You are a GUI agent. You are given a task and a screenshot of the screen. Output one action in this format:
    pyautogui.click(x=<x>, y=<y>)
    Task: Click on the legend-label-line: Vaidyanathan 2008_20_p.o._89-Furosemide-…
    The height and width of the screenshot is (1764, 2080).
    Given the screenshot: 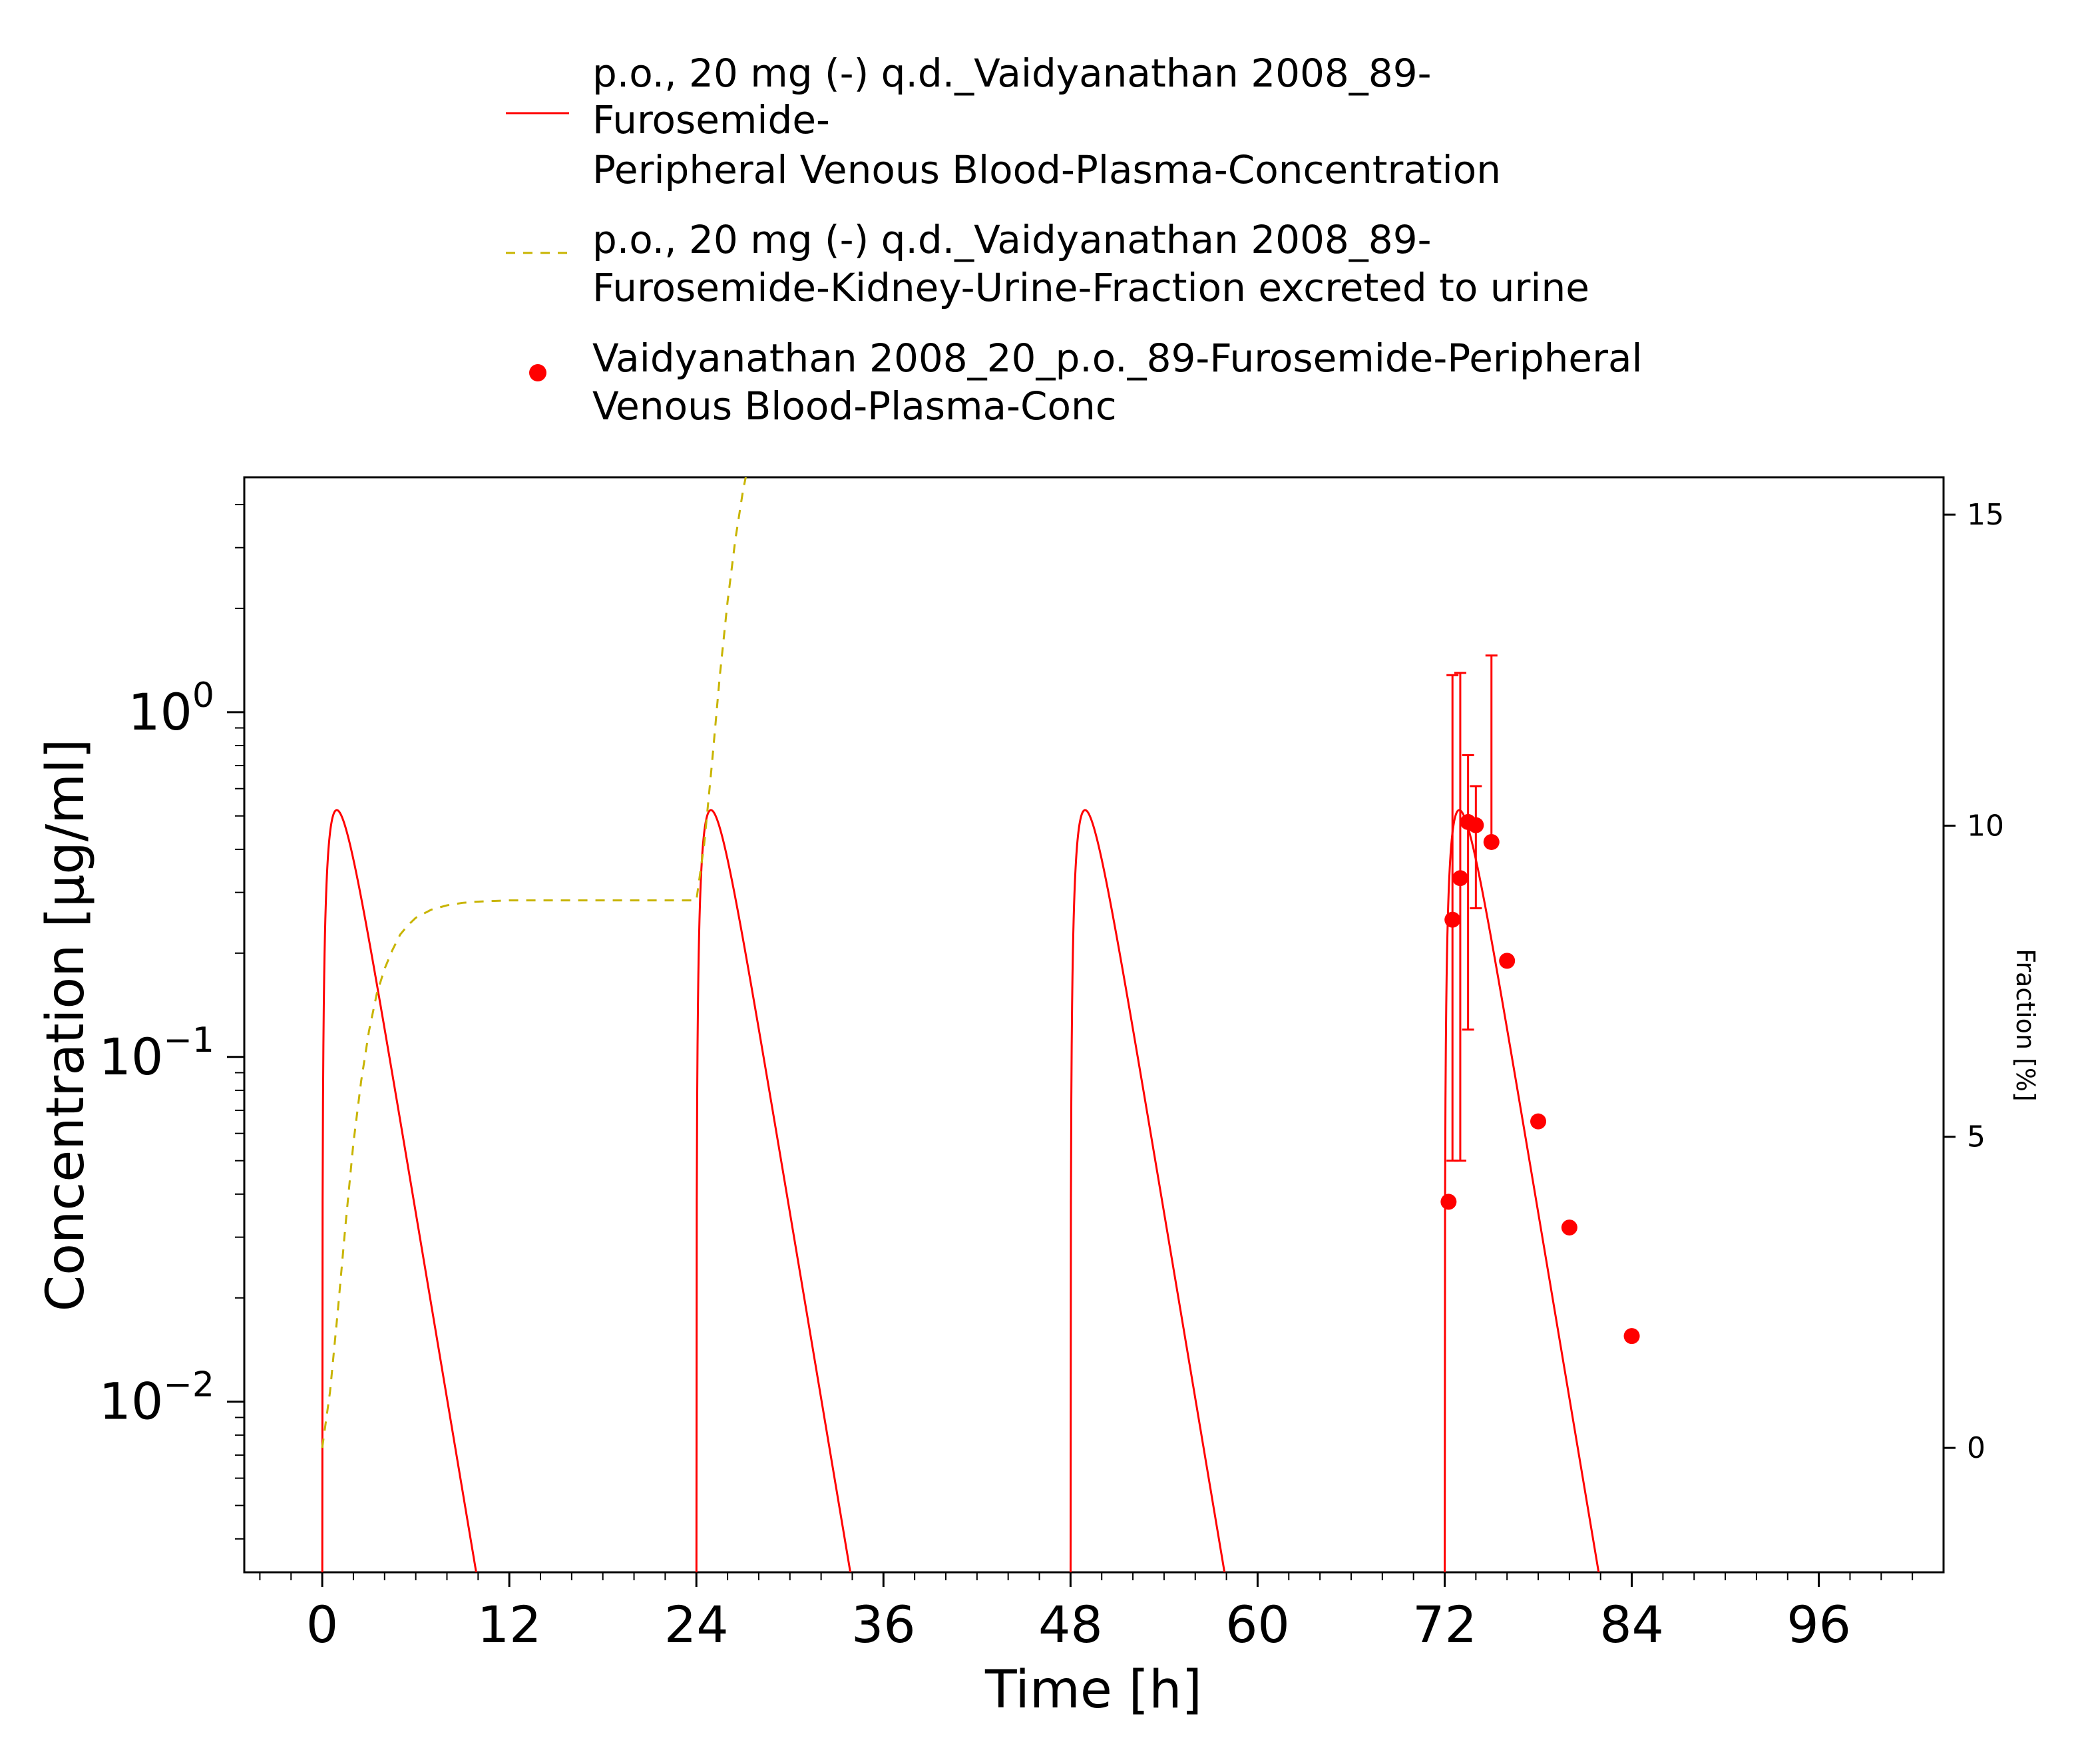 What is the action you would take?
    pyautogui.click(x=1117, y=358)
    